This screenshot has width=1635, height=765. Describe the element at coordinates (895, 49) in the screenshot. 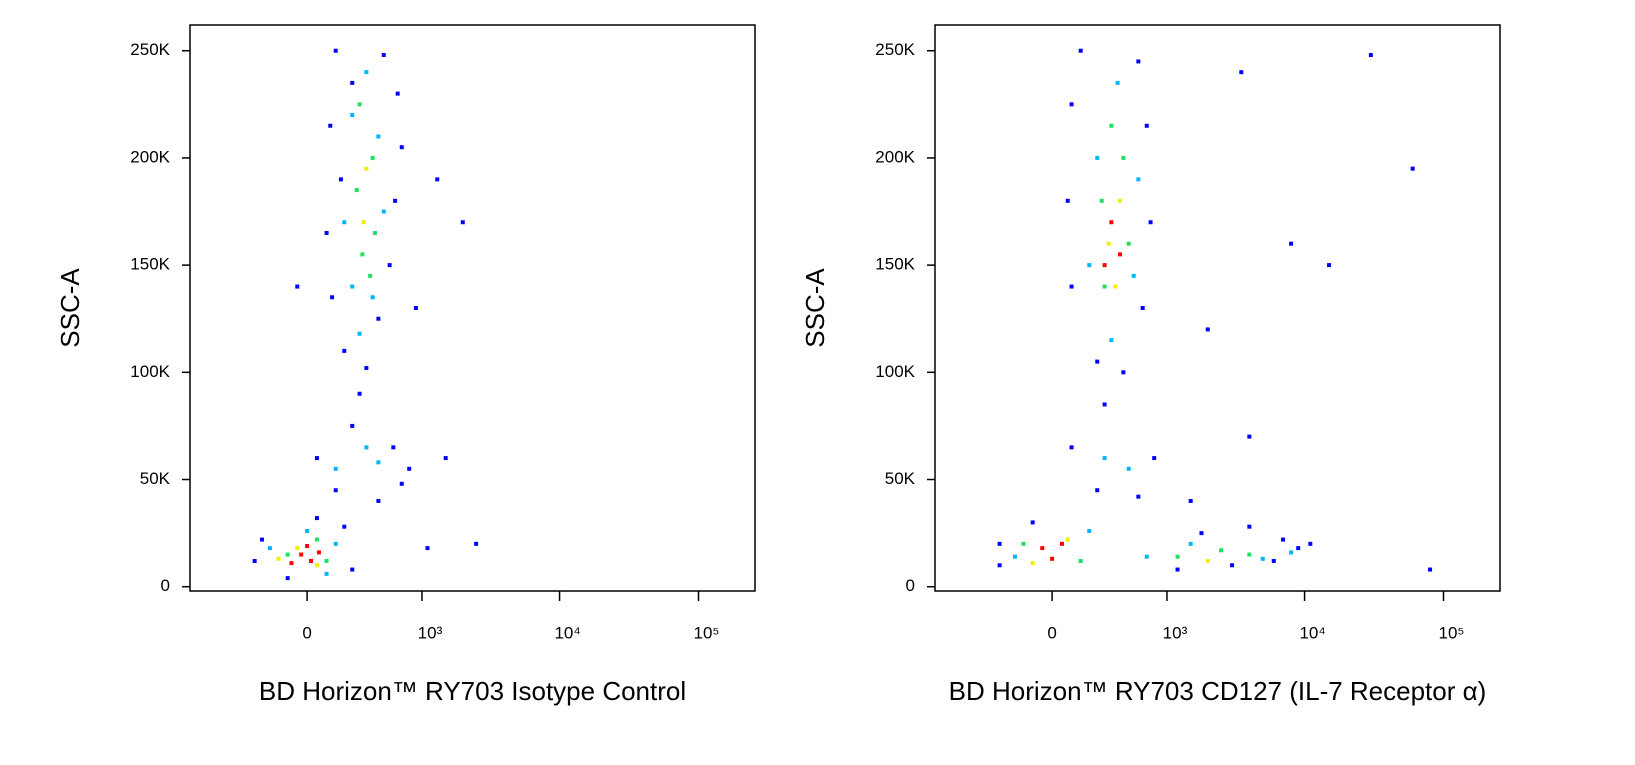

I see `y-tick-label: 250K` at that location.